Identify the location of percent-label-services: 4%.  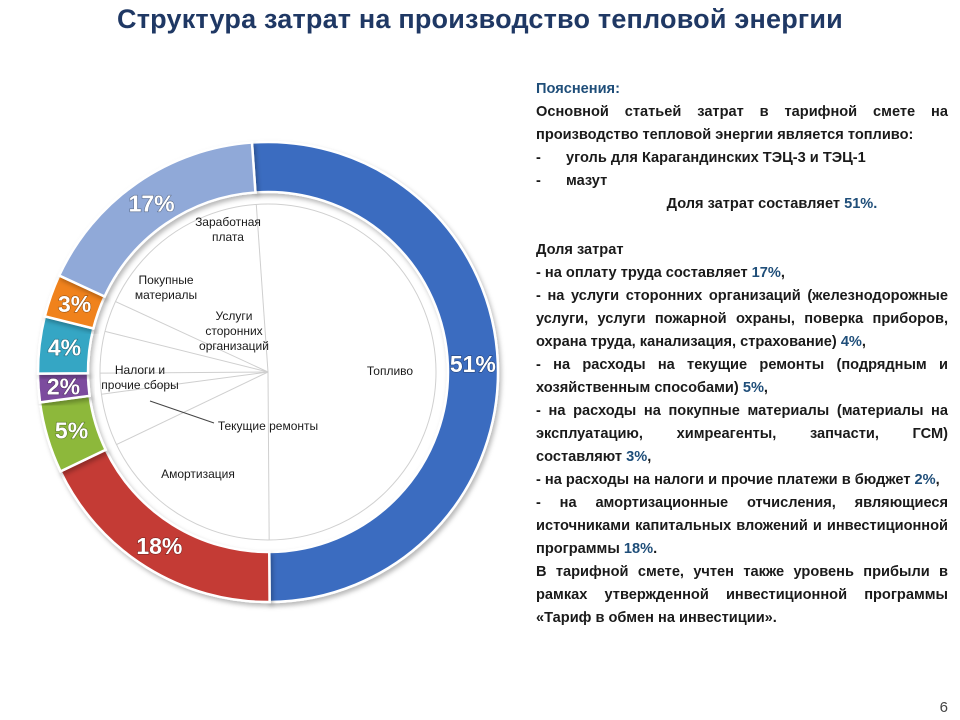
(64, 348).